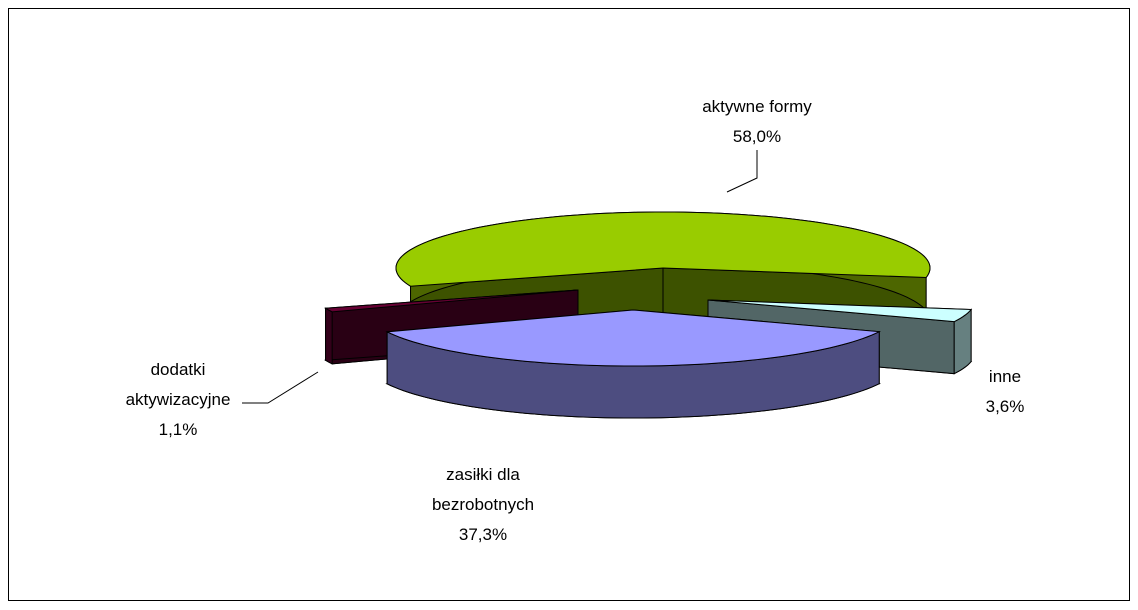 This screenshot has height=610, width=1138. What do you see at coordinates (178, 384) in the screenshot?
I see `category-label: dodatki aktywizacyjne` at bounding box center [178, 384].